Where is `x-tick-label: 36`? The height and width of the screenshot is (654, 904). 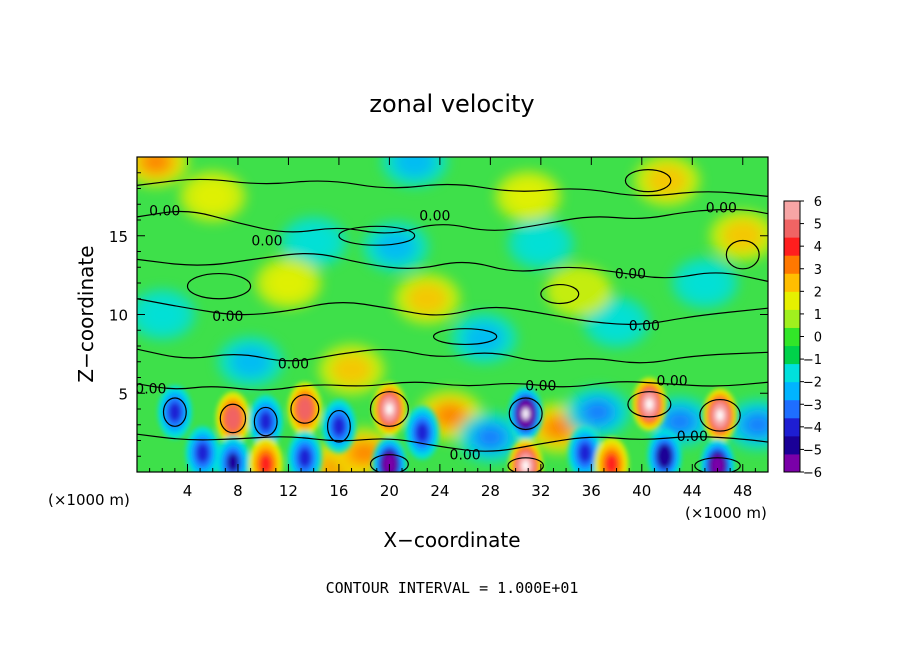
x-tick-label: 36 is located at coordinates (591, 491).